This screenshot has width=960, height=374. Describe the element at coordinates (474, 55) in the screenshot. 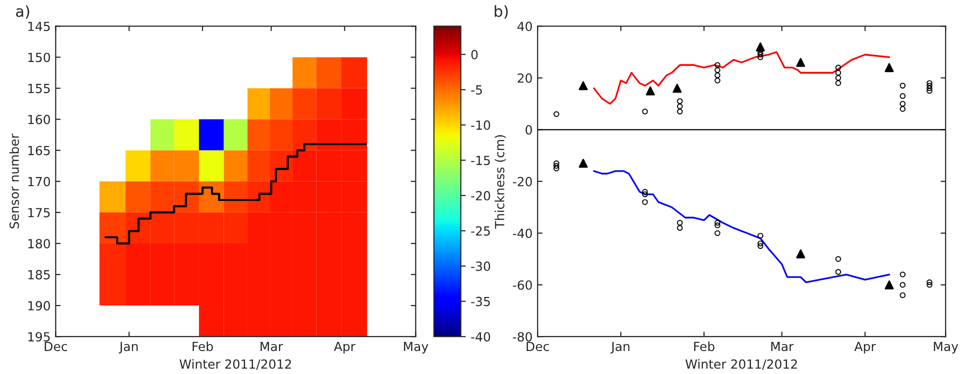

I see `color-bar-label: 0` at that location.